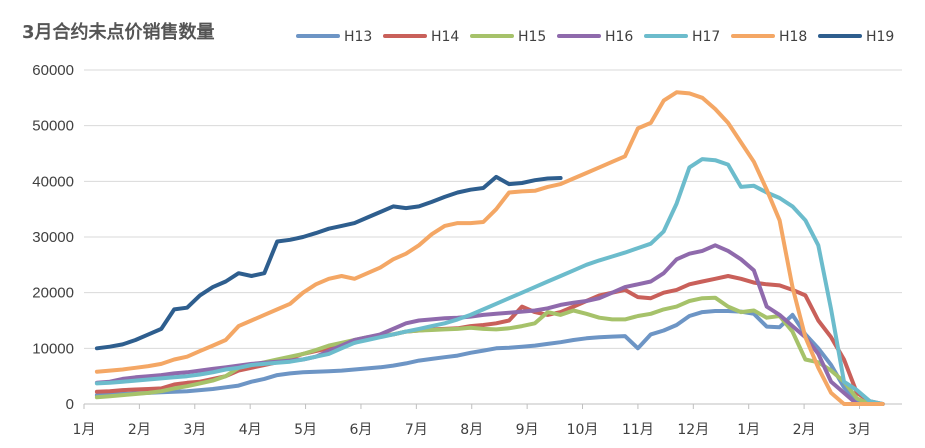 This screenshot has width=925, height=448. I want to click on y-tick-label: 20000, so click(53, 293).